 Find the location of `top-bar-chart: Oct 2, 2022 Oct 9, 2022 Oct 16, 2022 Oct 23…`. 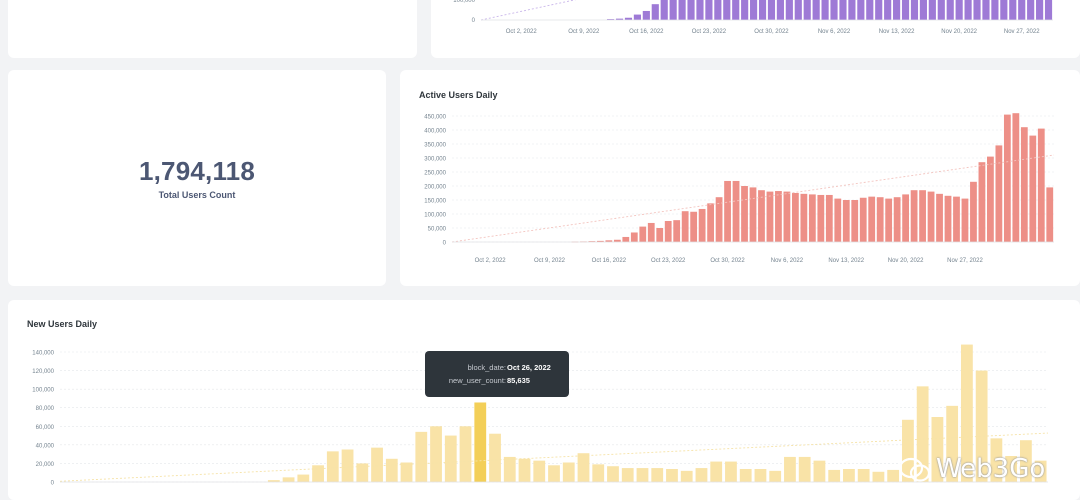

top-bar-chart: Oct 2, 2022 Oct 9, 2022 Oct 16, 2022 Oct 23… is located at coordinates (753, 17).